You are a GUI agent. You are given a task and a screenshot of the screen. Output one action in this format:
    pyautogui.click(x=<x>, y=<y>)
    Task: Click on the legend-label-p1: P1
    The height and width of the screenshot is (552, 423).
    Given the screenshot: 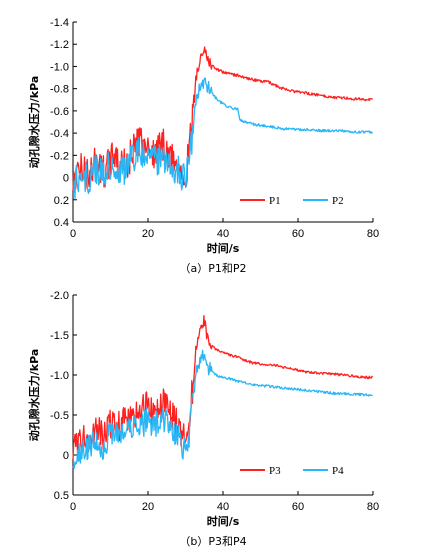 What is the action you would take?
    pyautogui.click(x=275, y=201)
    